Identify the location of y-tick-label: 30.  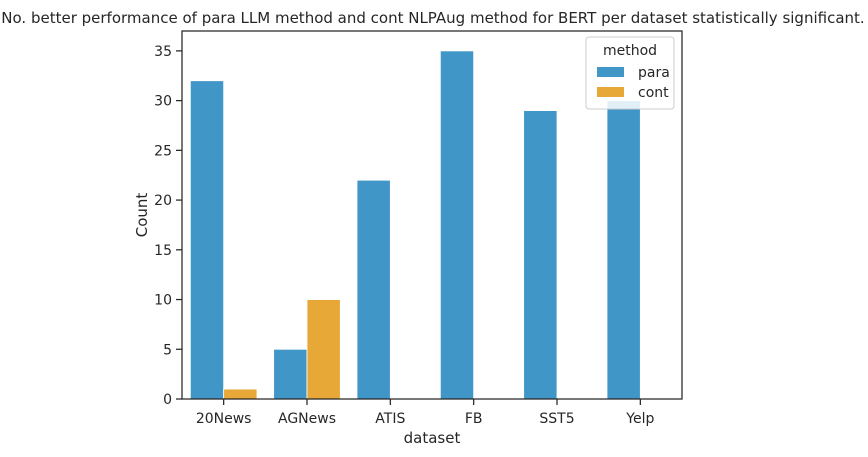
(163, 102).